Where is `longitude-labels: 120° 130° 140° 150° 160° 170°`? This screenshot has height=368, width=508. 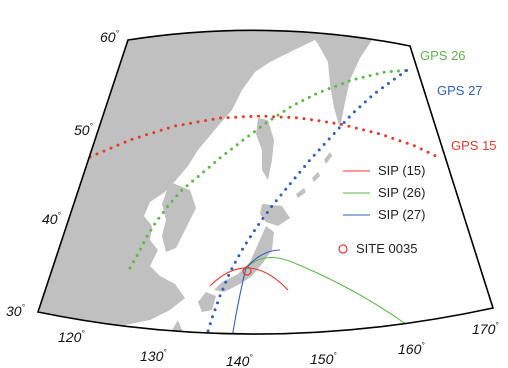
longitude-labels: 120° 130° 140° 150° 160° 170° is located at coordinates (278, 344).